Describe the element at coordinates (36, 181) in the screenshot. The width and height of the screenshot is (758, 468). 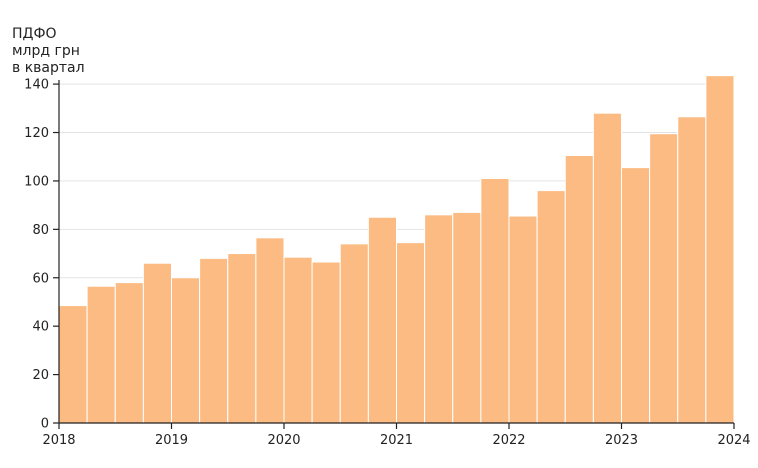
I see `y-tick-label: 100` at that location.